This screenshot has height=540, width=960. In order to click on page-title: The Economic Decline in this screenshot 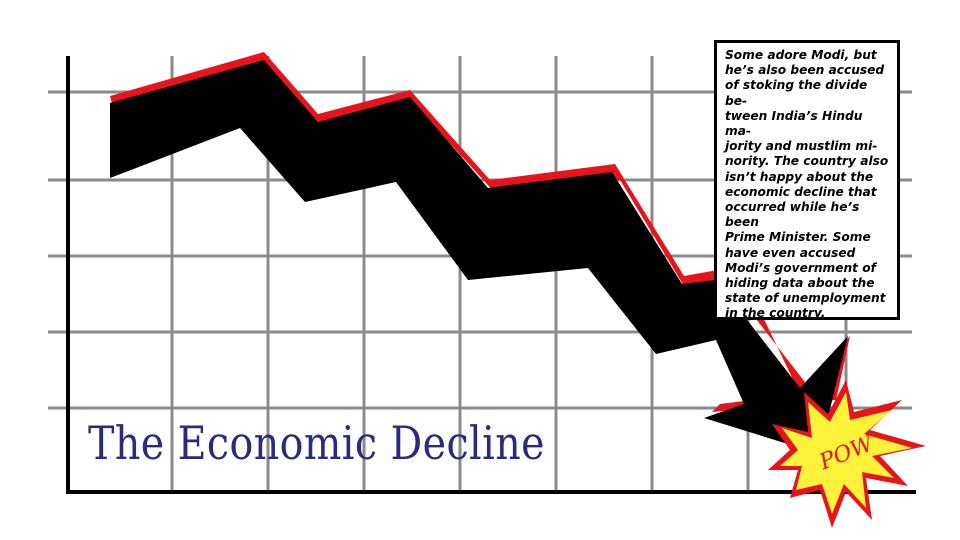, I will do `click(316, 443)`.